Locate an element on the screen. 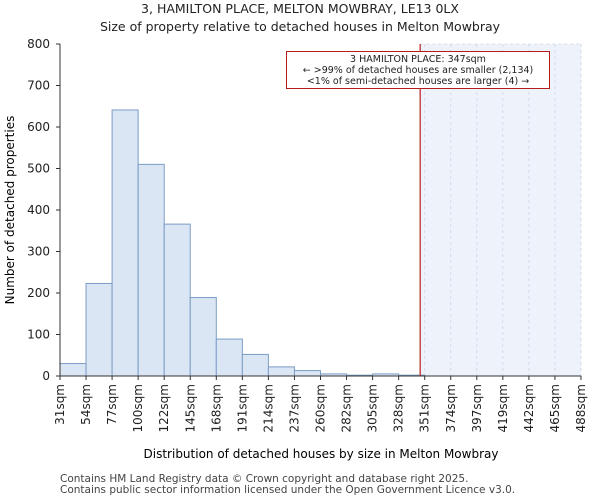 This screenshot has width=600, height=500. y-tick-label: 0 is located at coordinates (46, 376).